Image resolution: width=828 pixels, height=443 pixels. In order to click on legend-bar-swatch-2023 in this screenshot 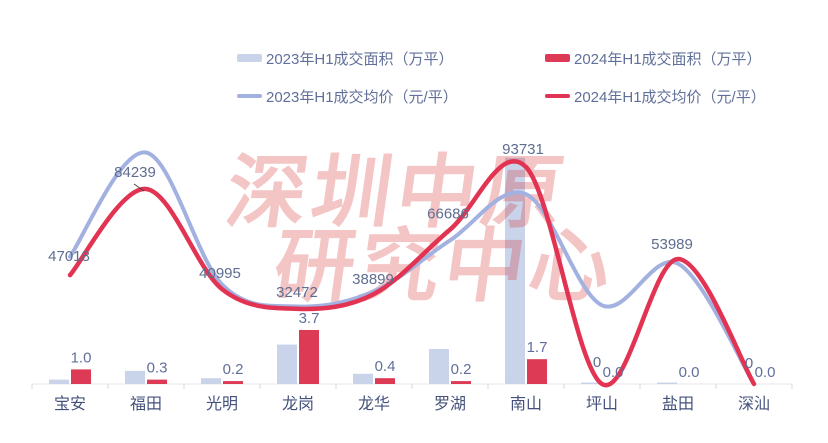, I will do `click(249, 58)`.